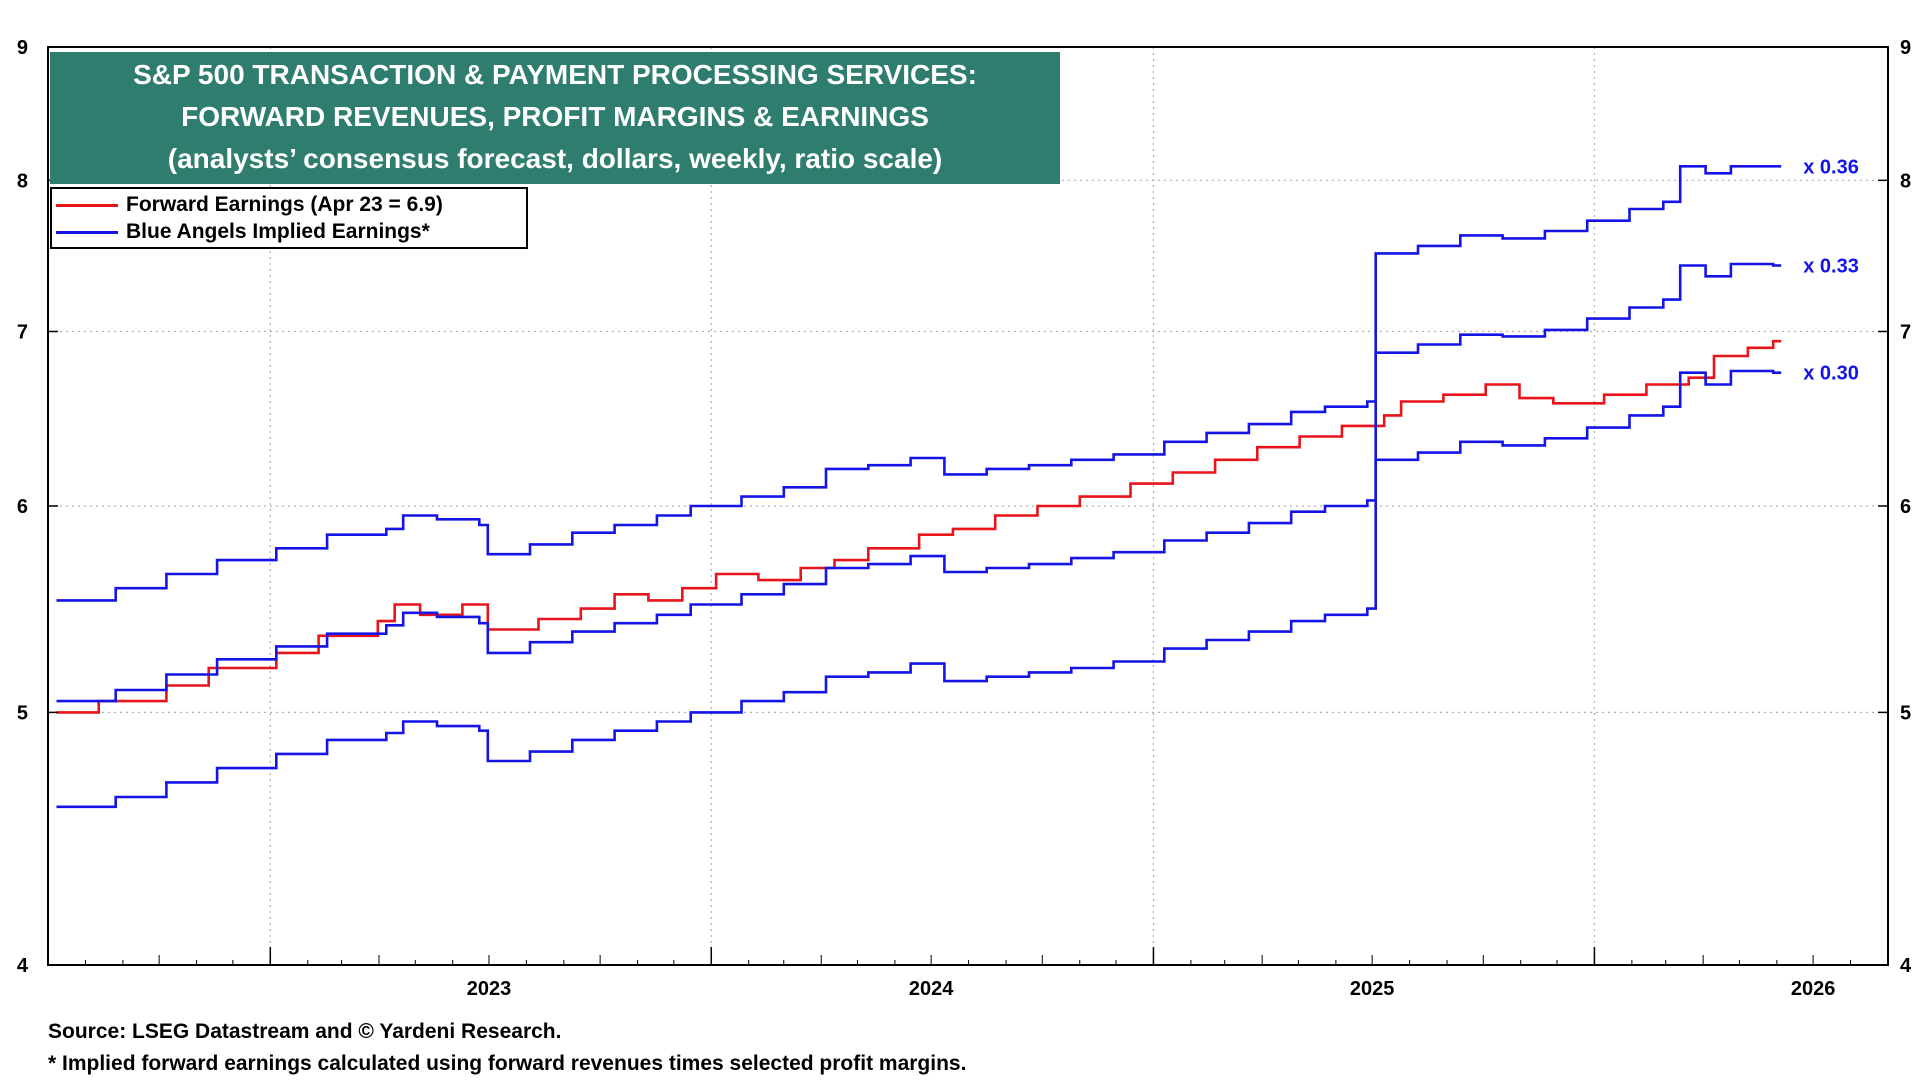 Image resolution: width=1920 pixels, height=1080 pixels. I want to click on legend-swatch-red, so click(87, 205).